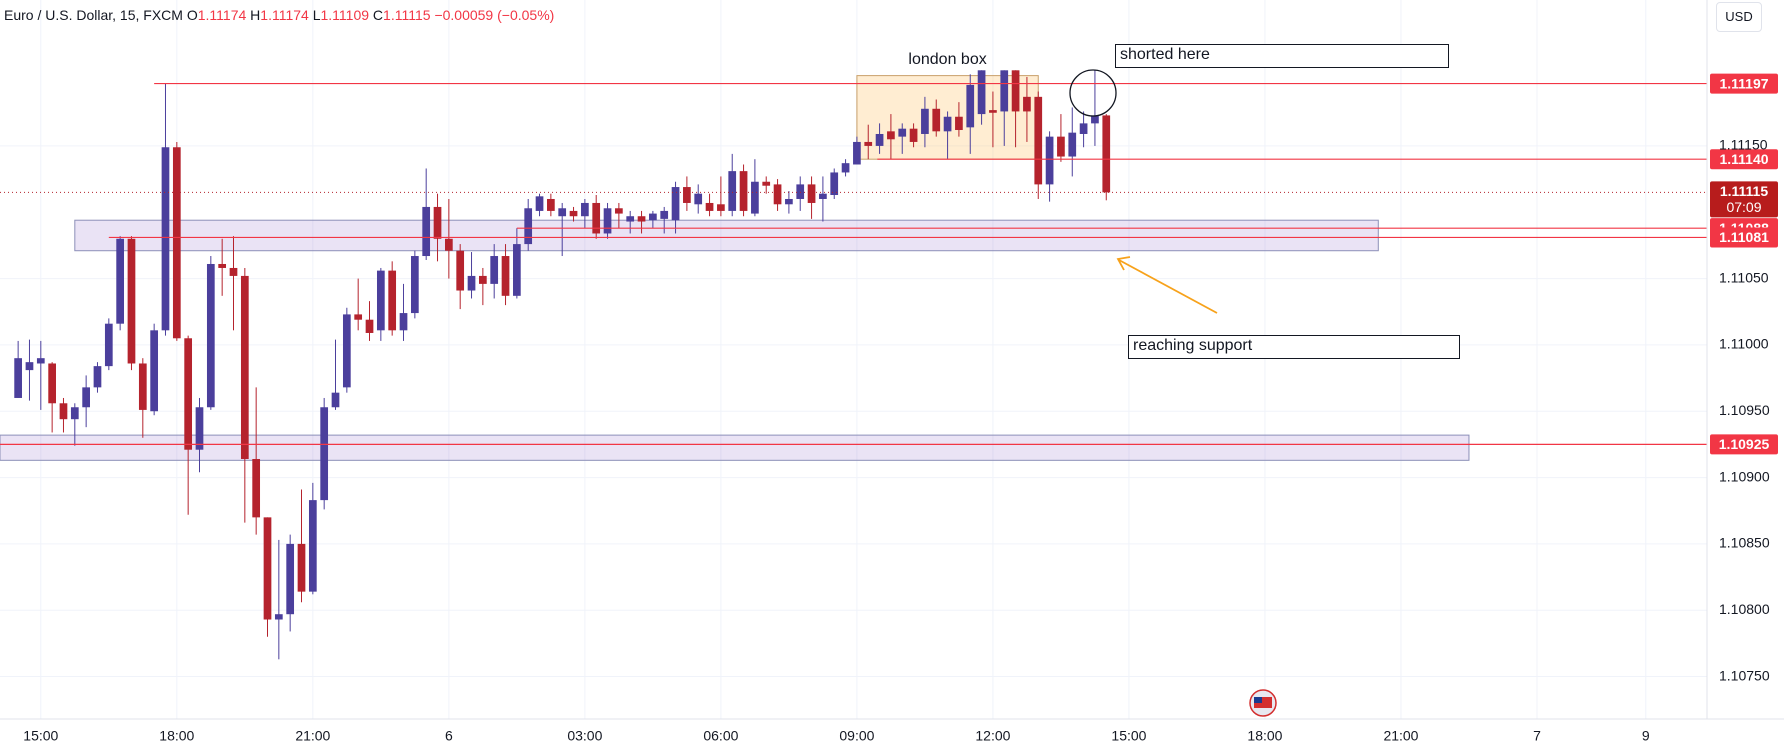 This screenshot has height=754, width=1784. I want to click on arrow-line, so click(1168, 286).